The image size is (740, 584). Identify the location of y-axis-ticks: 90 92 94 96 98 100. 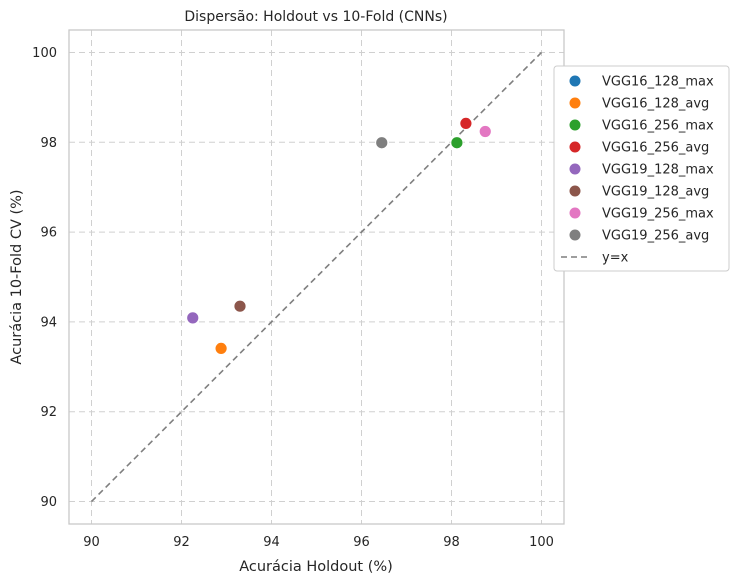
(44, 278).